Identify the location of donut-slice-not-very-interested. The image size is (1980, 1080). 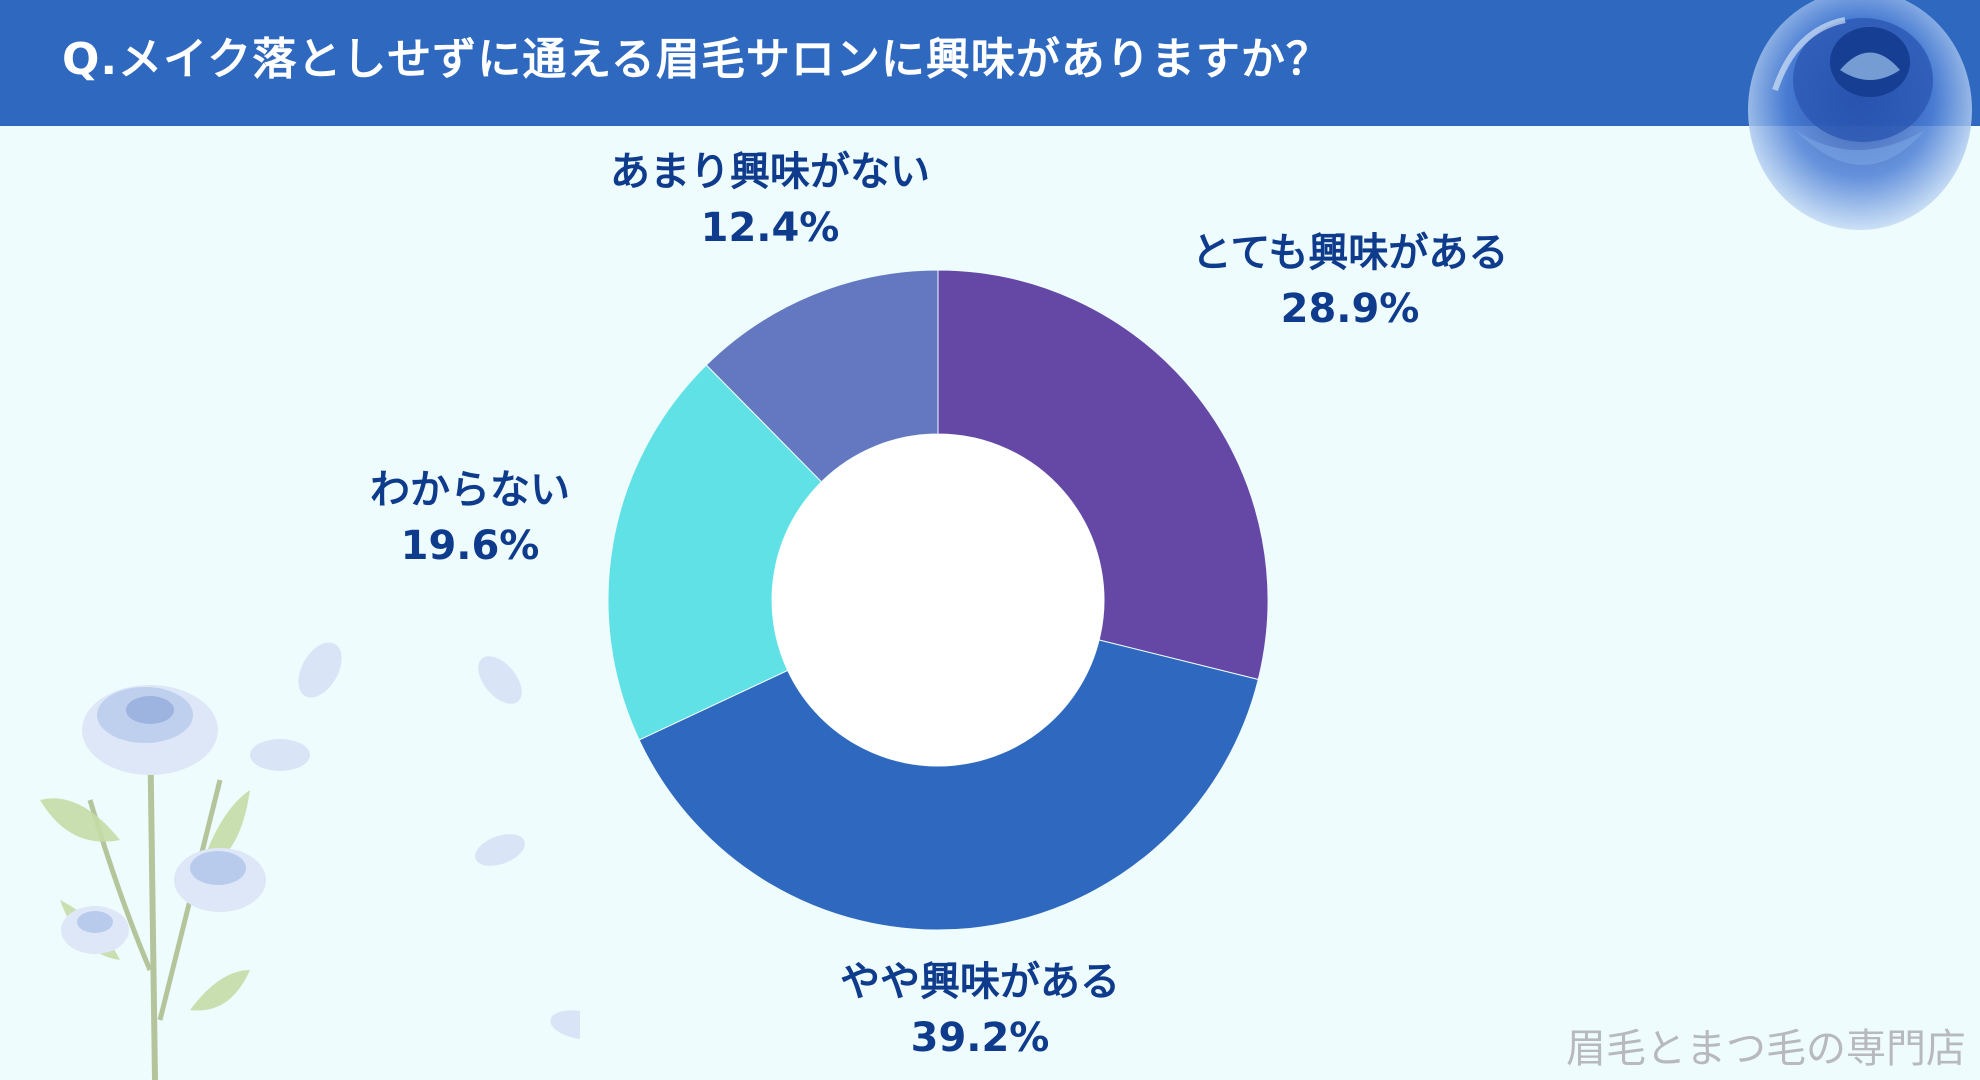
(822, 376).